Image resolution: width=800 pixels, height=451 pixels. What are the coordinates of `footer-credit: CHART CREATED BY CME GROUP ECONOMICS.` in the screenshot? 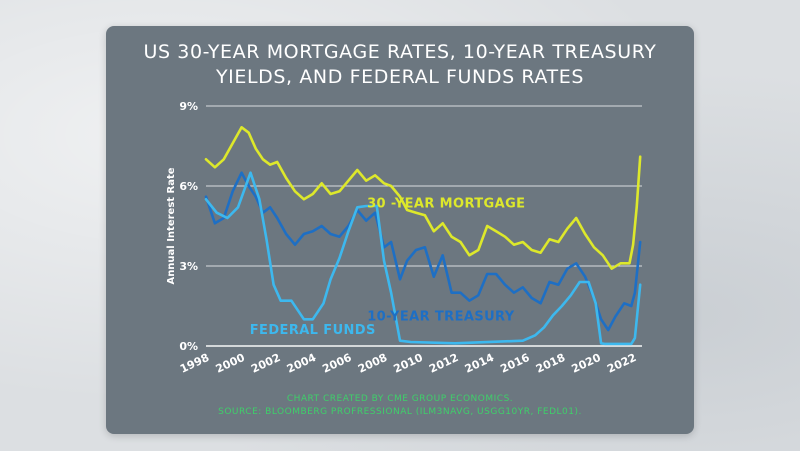 It's located at (400, 399).